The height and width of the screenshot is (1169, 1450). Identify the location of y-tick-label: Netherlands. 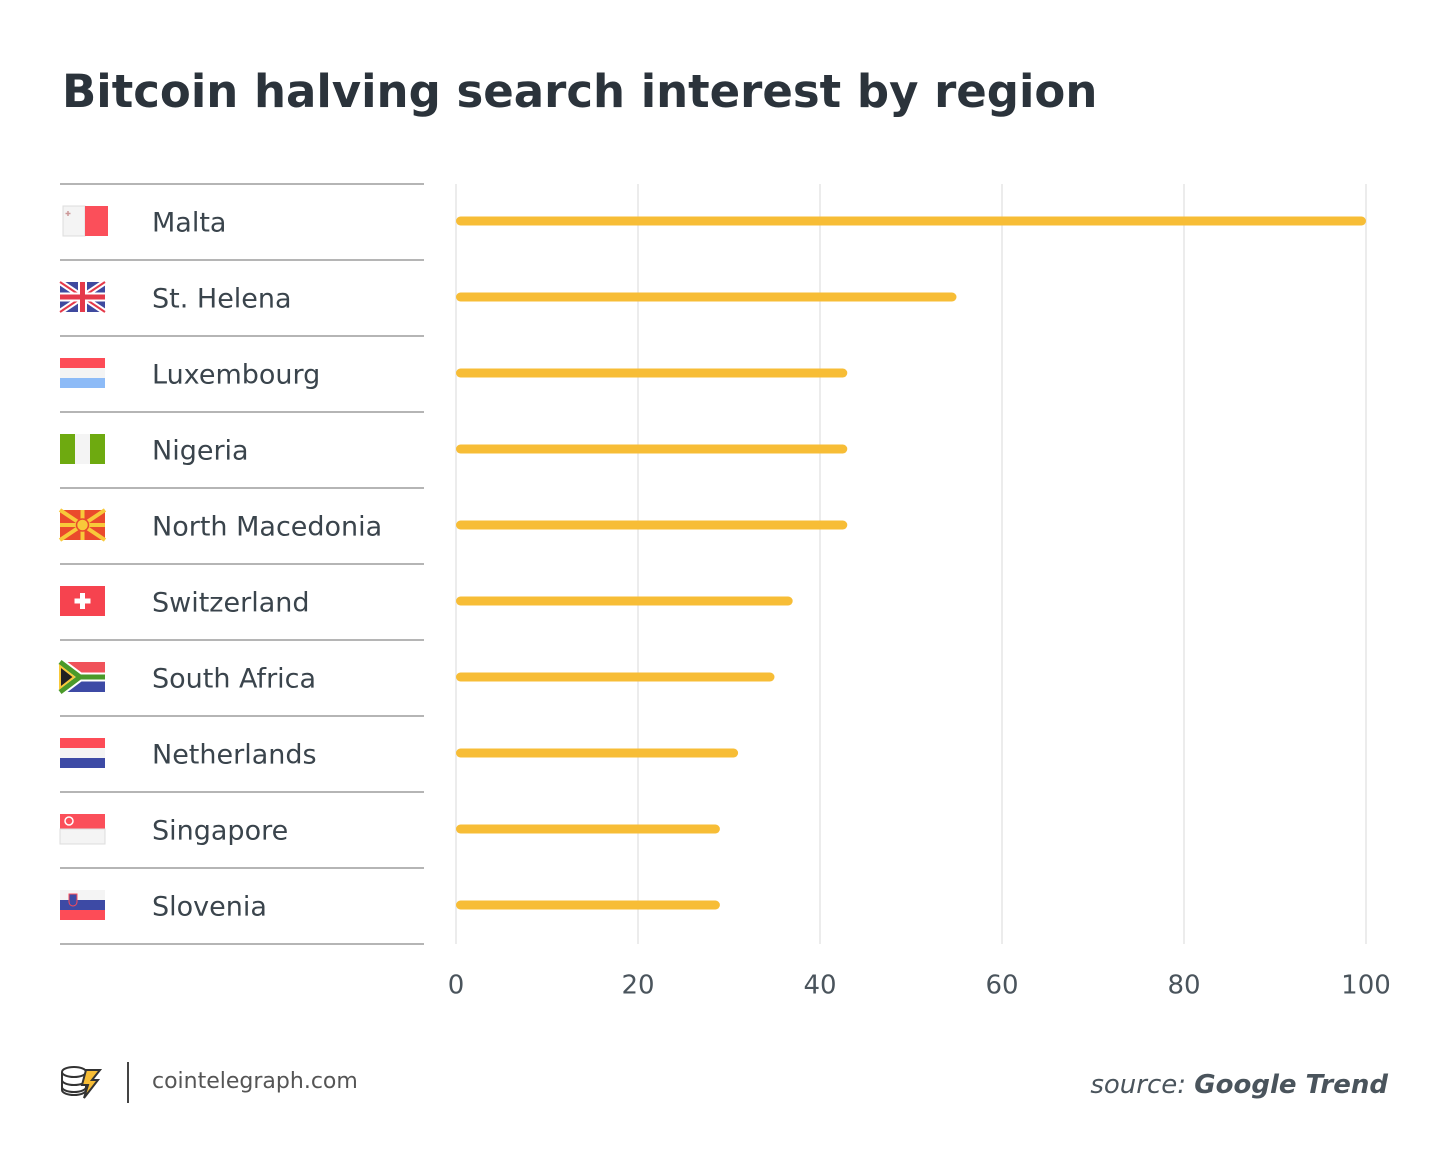
(234, 755).